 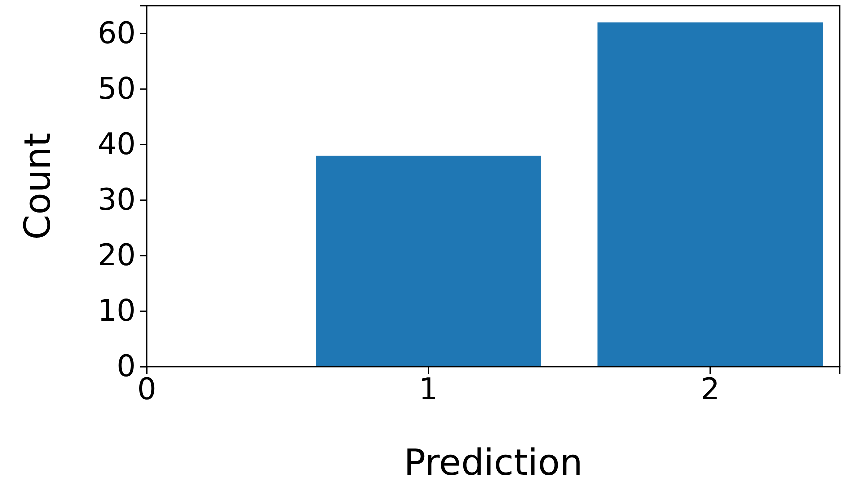 What do you see at coordinates (117, 256) in the screenshot?
I see `y-tick-label: 20` at bounding box center [117, 256].